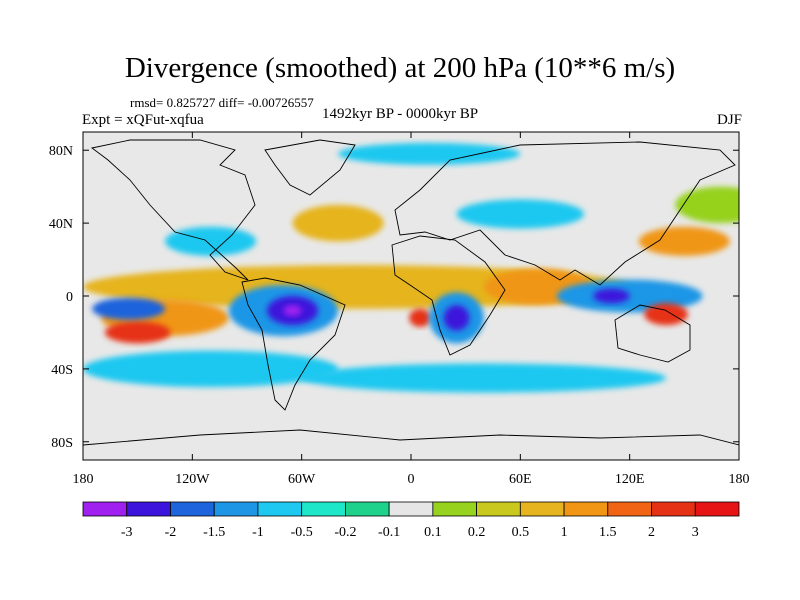  Describe the element at coordinates (400, 114) in the screenshot. I see `period-label: 1492kyr BP - 0000kyr BP` at that location.